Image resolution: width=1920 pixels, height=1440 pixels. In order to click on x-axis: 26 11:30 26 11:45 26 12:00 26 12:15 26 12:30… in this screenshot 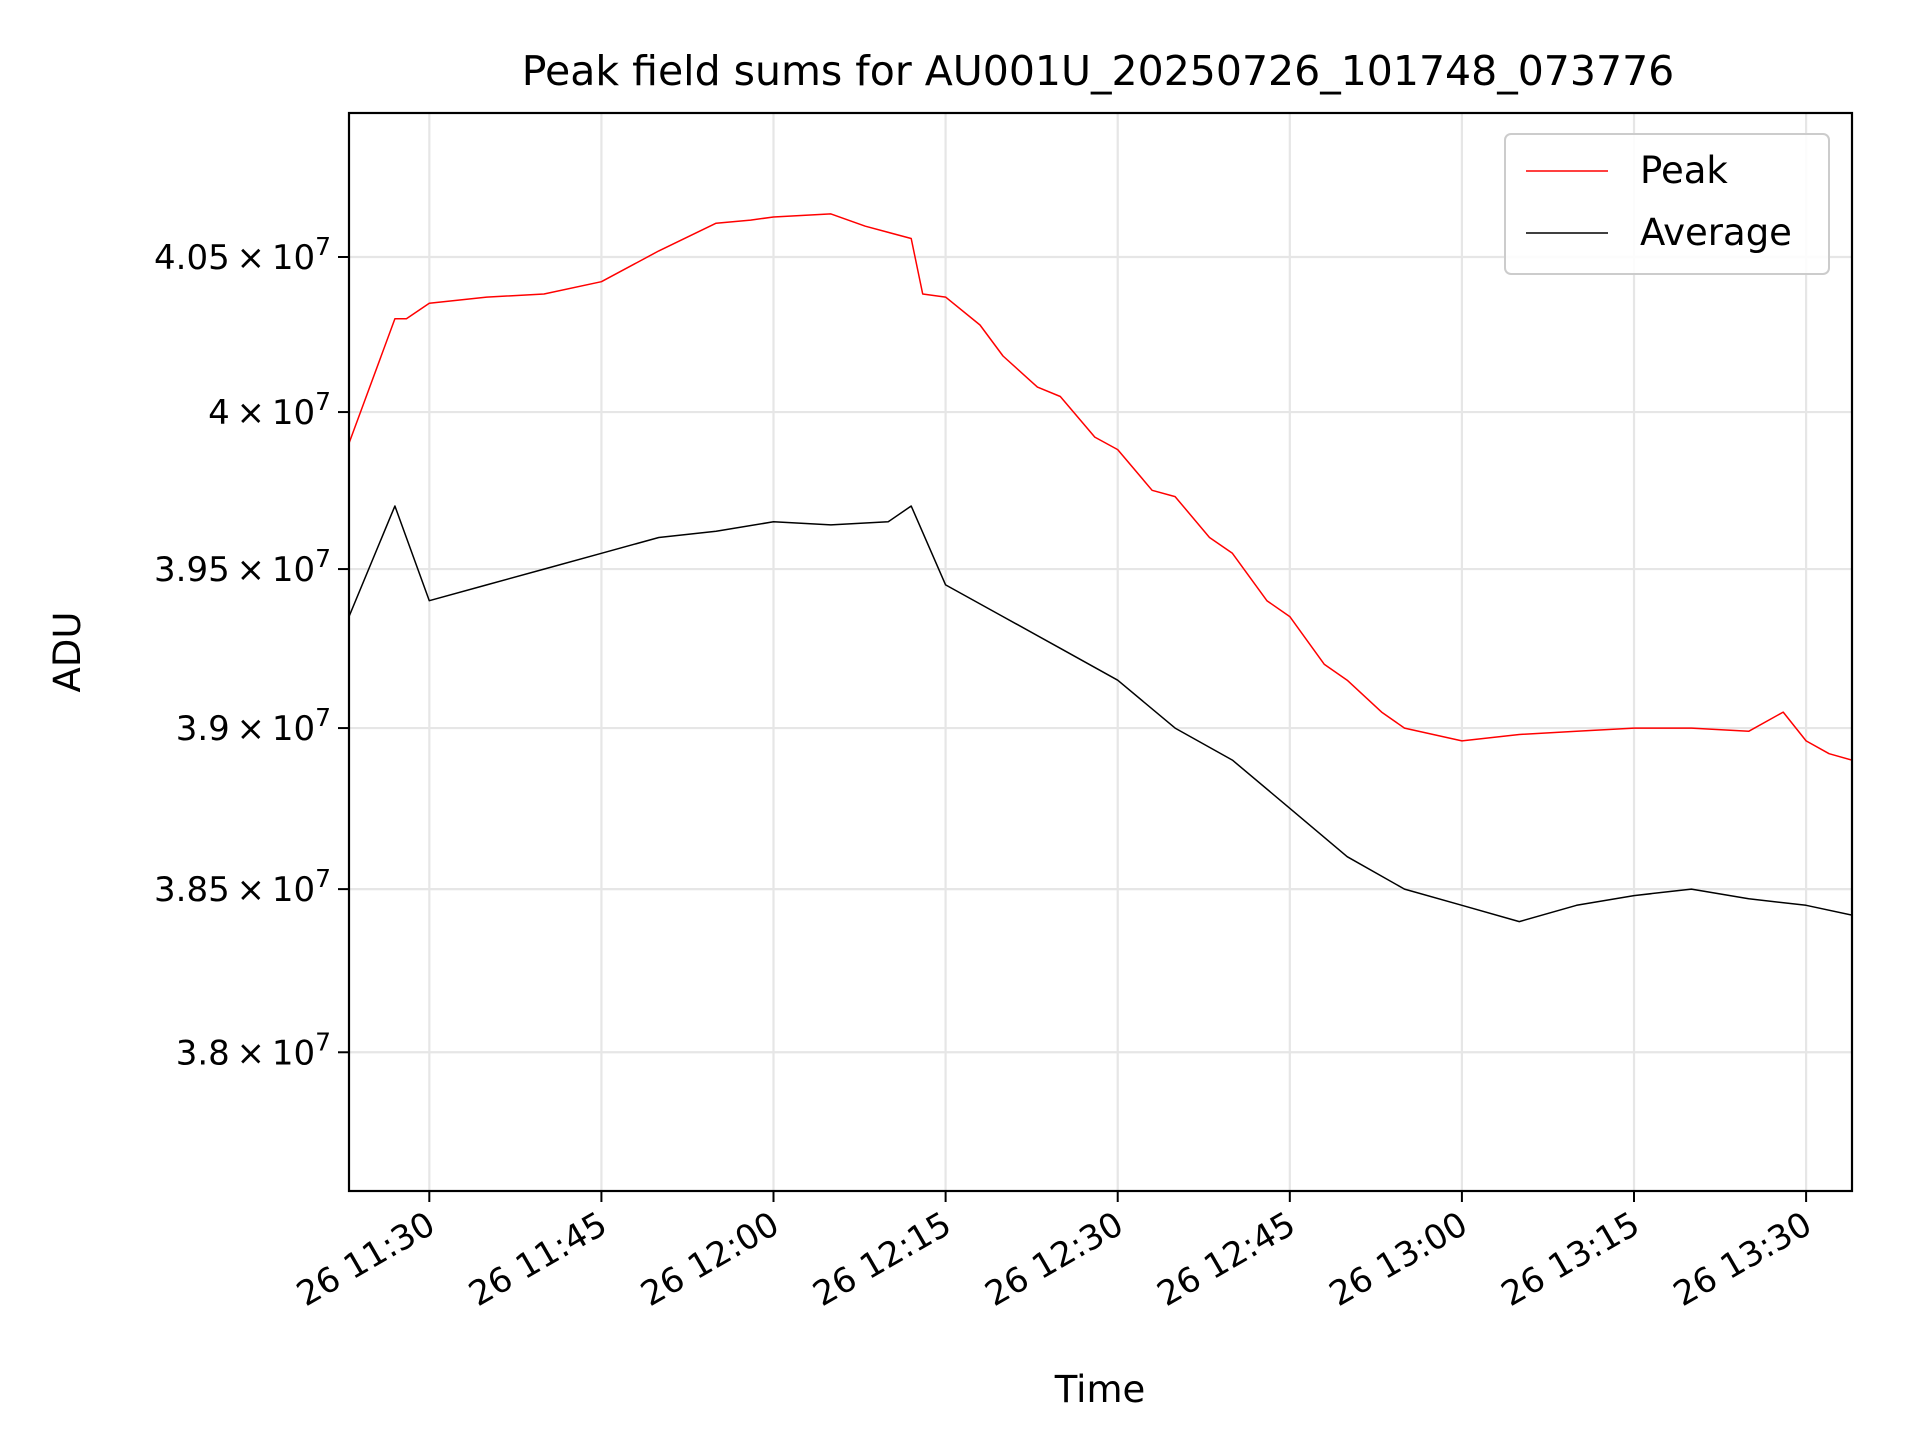, I will do `click(1054, 1253)`.